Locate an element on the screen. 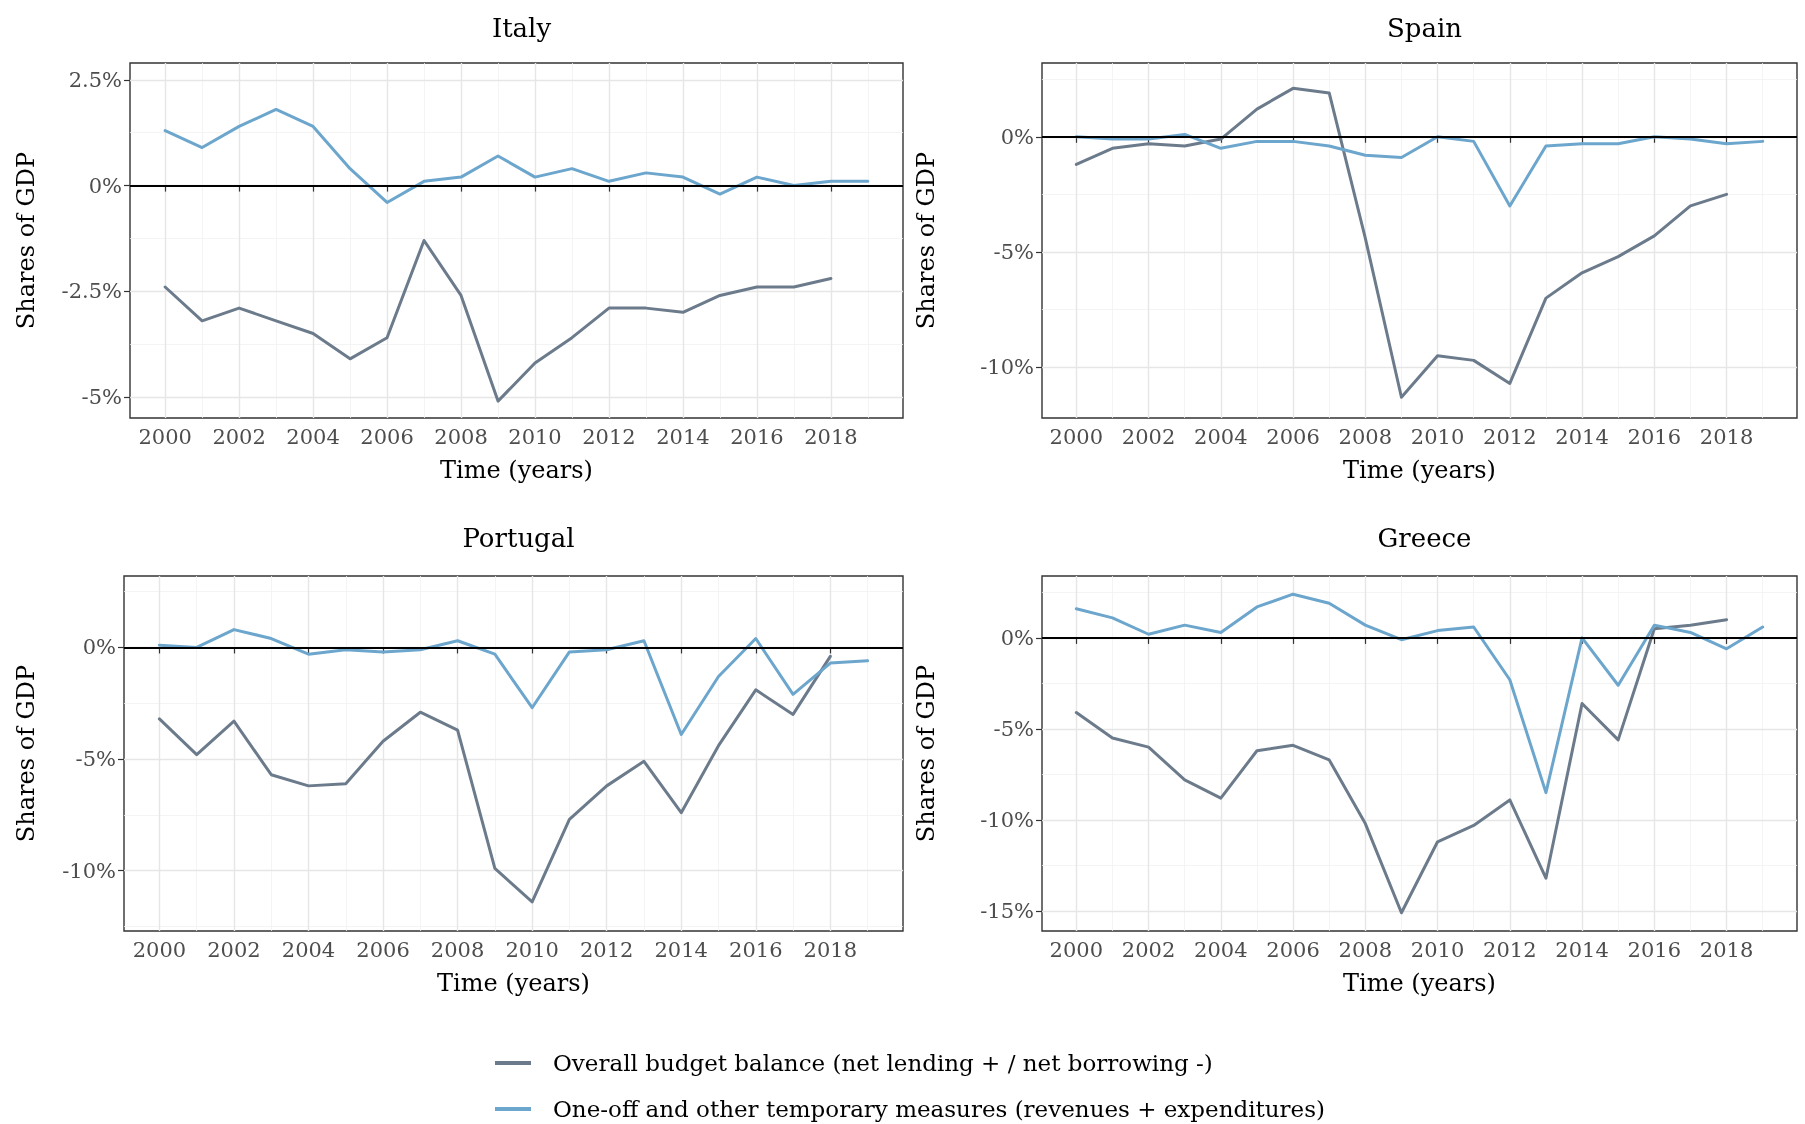 The height and width of the screenshot is (1124, 1805). legend-label: One-off and other temporary measures (revenues + expenditures) is located at coordinates (939, 1109).